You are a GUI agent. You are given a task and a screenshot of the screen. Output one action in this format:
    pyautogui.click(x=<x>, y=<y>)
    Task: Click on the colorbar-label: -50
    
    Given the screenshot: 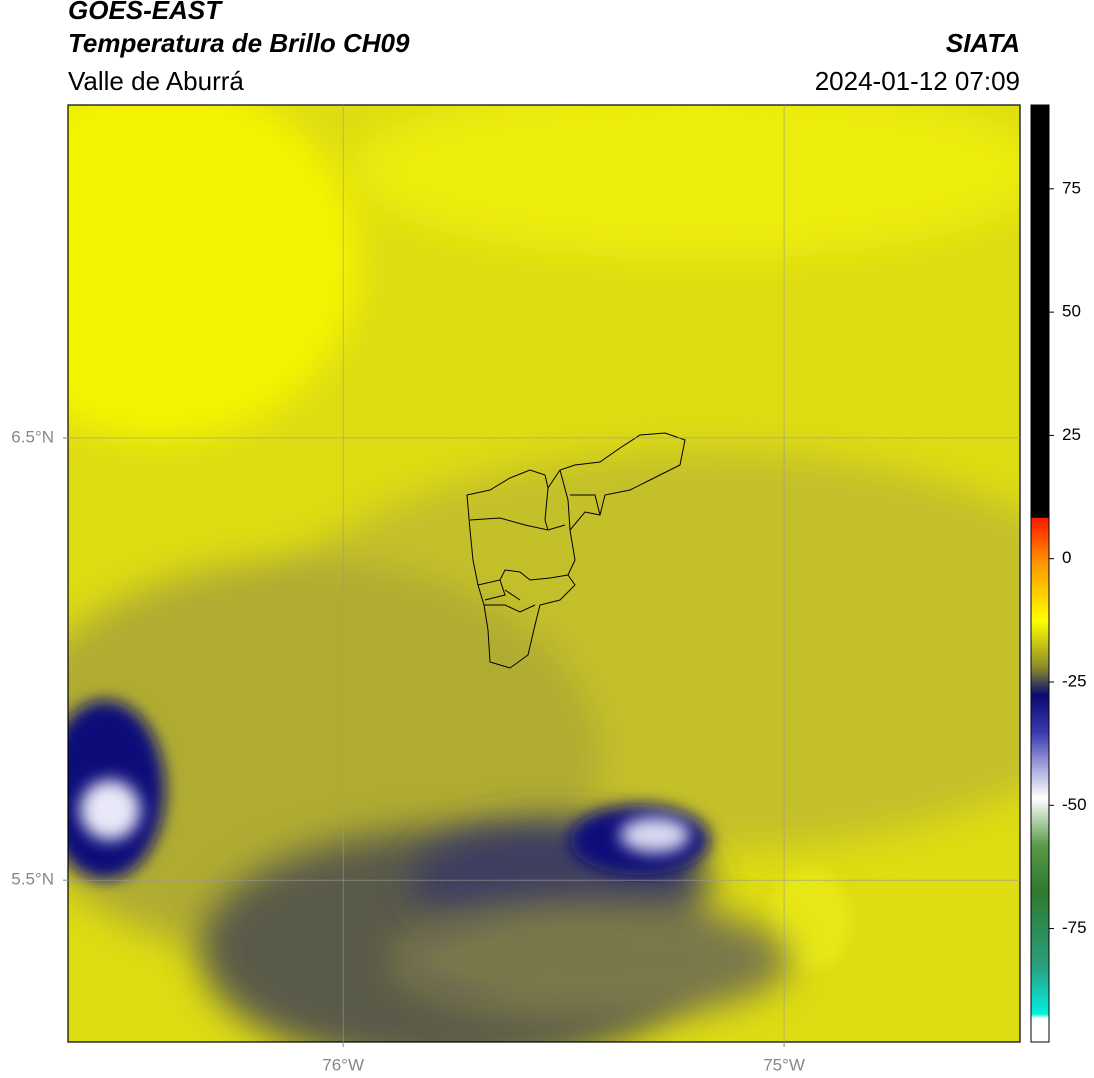 What is the action you would take?
    pyautogui.click(x=1074, y=804)
    